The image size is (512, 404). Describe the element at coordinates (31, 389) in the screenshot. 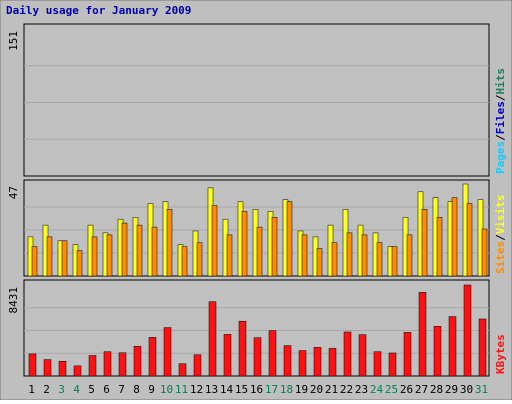

I see `x-tick-label: 1` at that location.